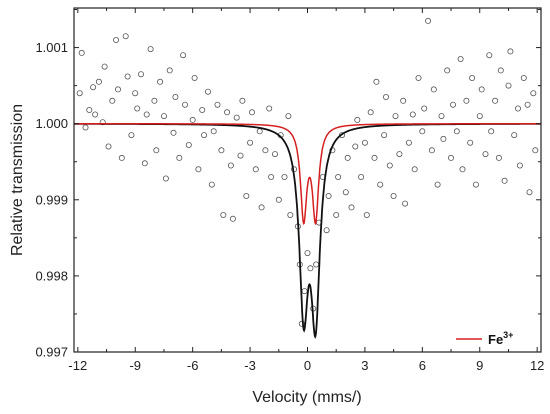 The width and height of the screenshot is (550, 414). What do you see at coordinates (508, 335) in the screenshot?
I see `legend-fe3-superscript: 3+` at bounding box center [508, 335].